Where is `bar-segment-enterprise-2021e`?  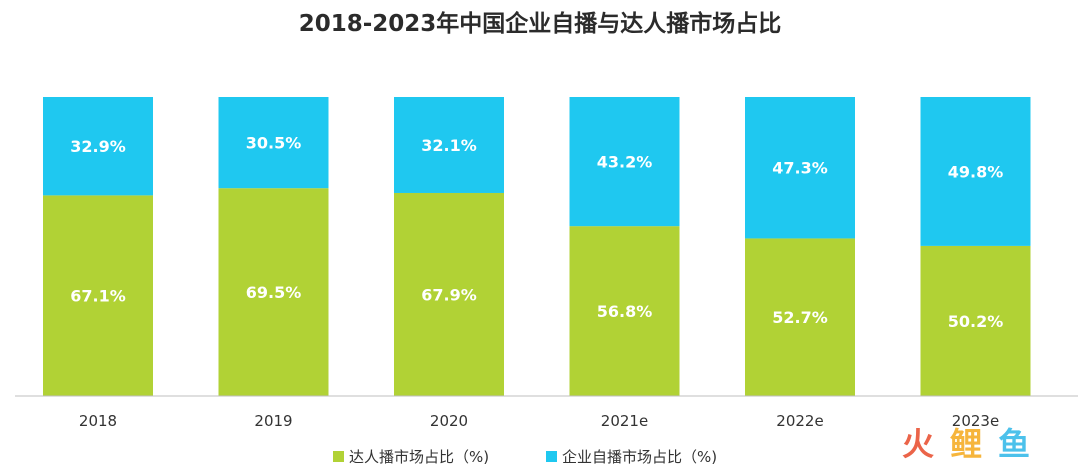 bar-segment-enterprise-2021e is located at coordinates (624, 162).